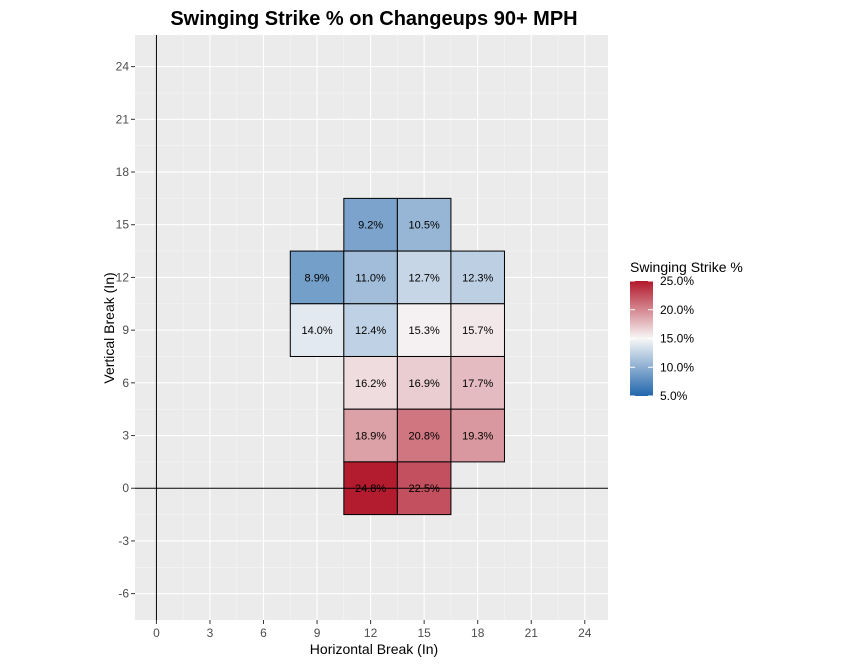  I want to click on x-axis-ticks: 0 3 6 9 12 15 18 21 24, so click(372, 630).